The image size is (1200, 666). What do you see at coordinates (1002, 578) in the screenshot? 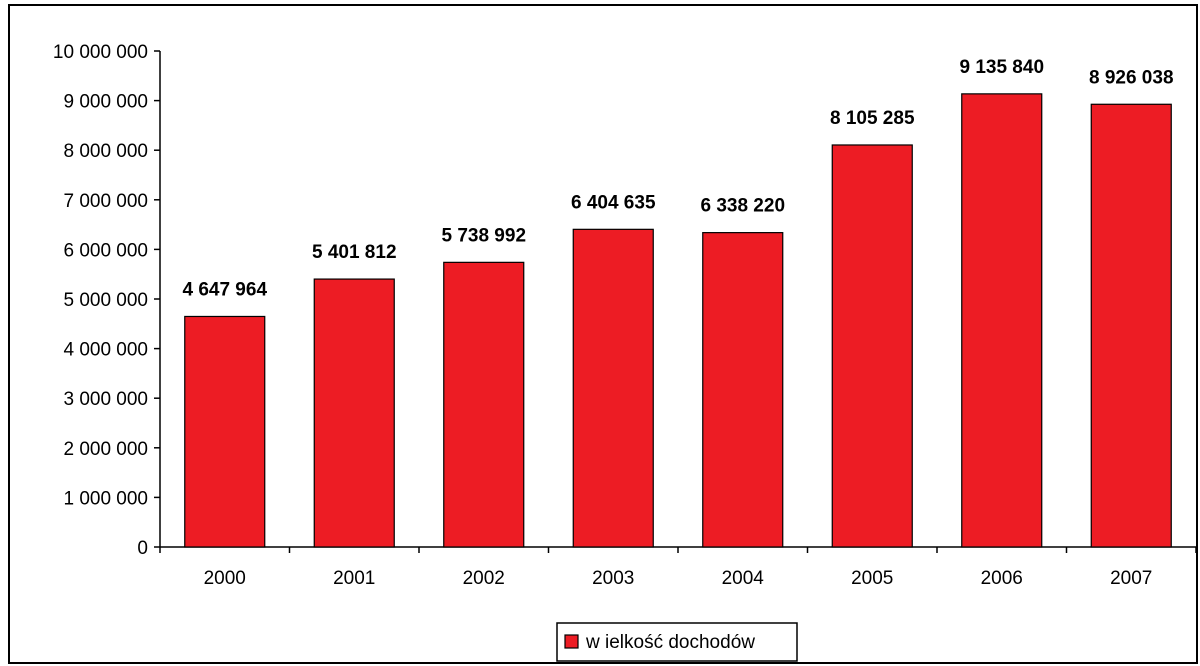
I see `x-tick-label: 2006` at bounding box center [1002, 578].